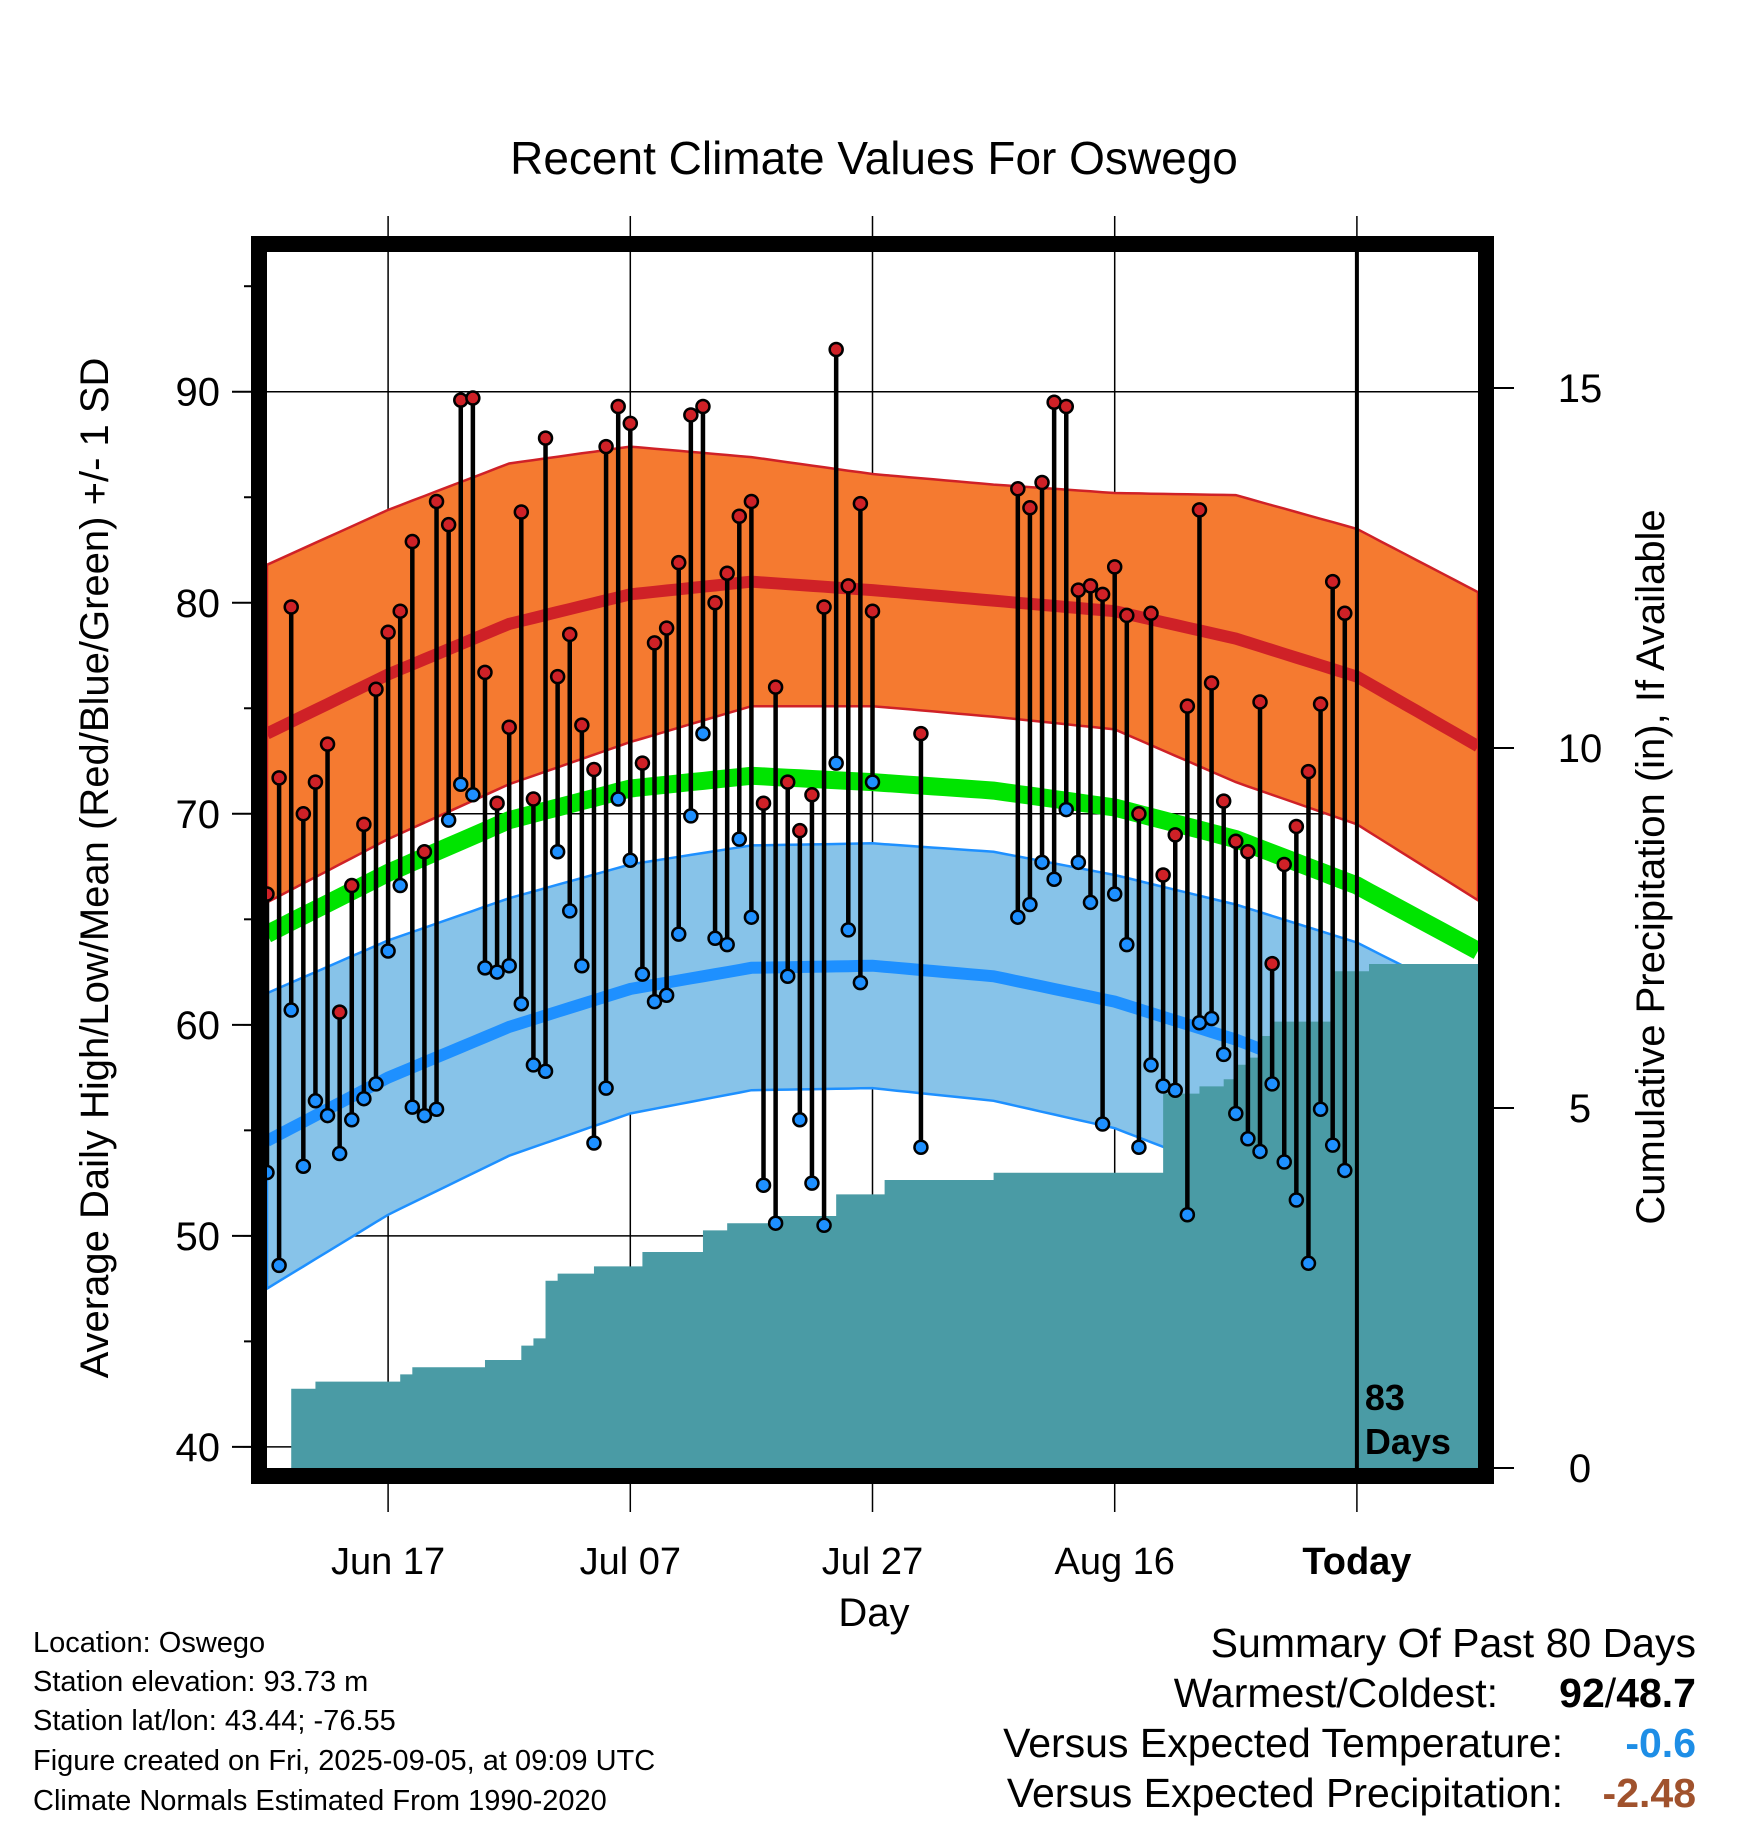 The height and width of the screenshot is (1828, 1748). Describe the element at coordinates (1283, 1743) in the screenshot. I see `temp-anomaly-label: Versus Expected Temperature:` at that location.